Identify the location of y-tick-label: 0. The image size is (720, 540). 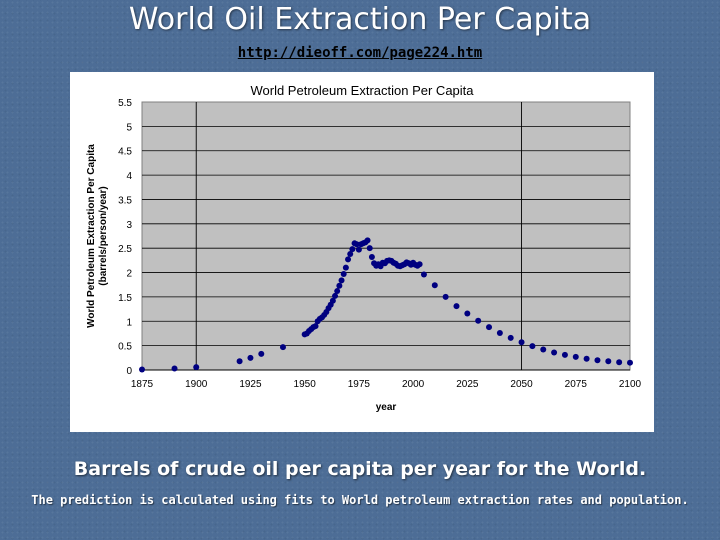
(129, 371).